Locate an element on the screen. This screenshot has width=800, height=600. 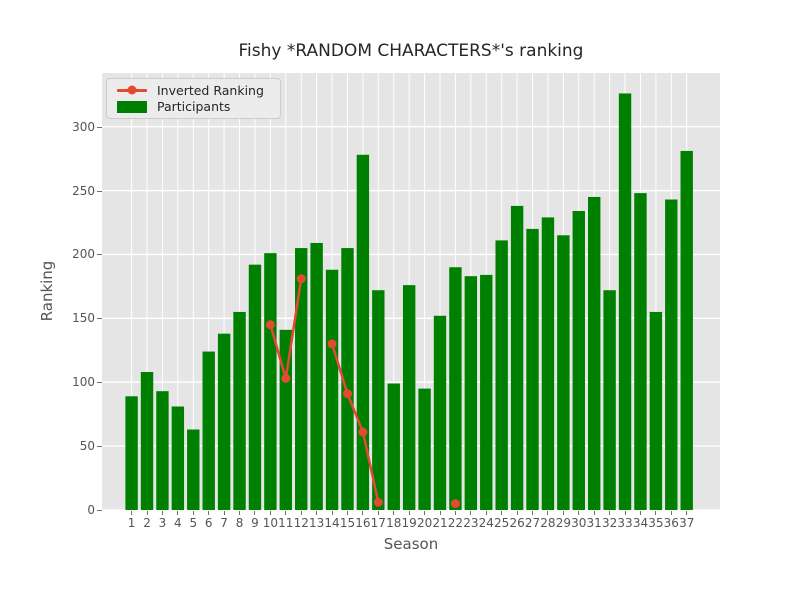
x-axis-label: Season is located at coordinates (411, 544).